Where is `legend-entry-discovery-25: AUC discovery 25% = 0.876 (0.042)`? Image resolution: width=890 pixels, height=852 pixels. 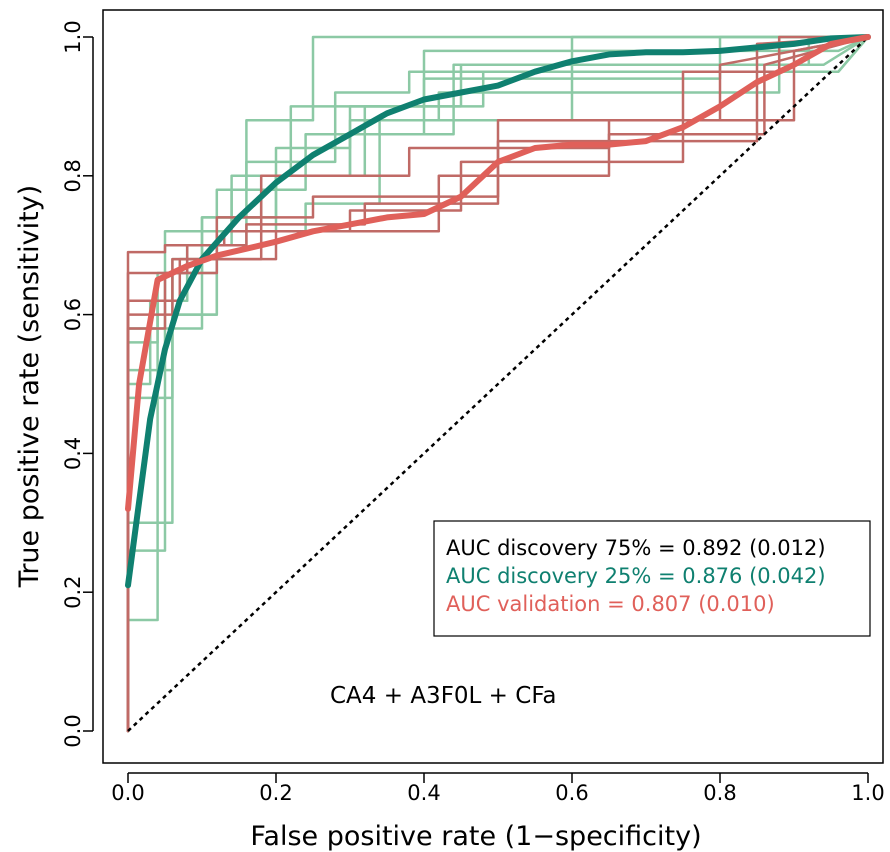 legend-entry-discovery-25: AUC discovery 25% = 0.876 (0.042) is located at coordinates (636, 576).